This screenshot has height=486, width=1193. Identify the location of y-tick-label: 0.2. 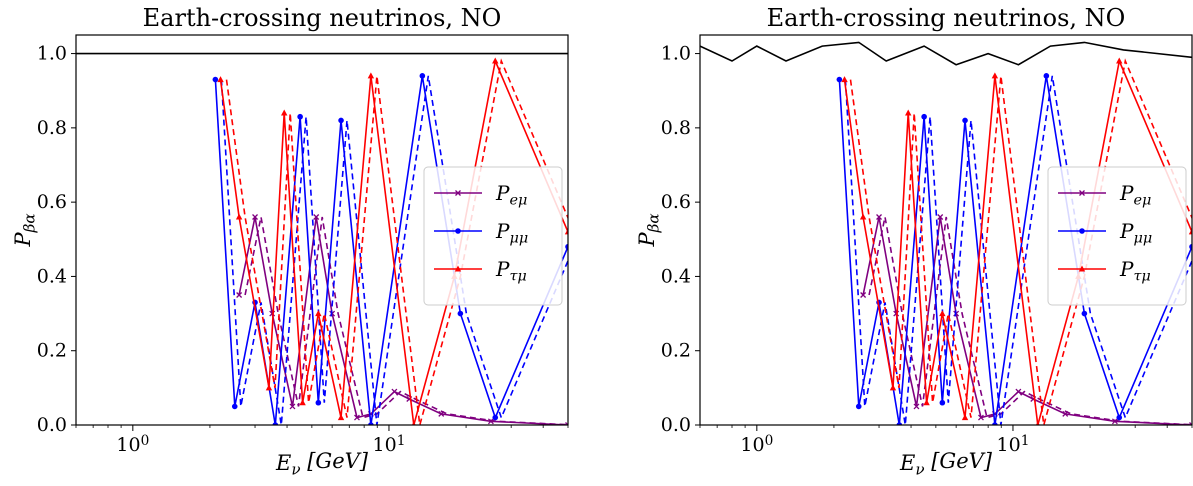
(676, 351).